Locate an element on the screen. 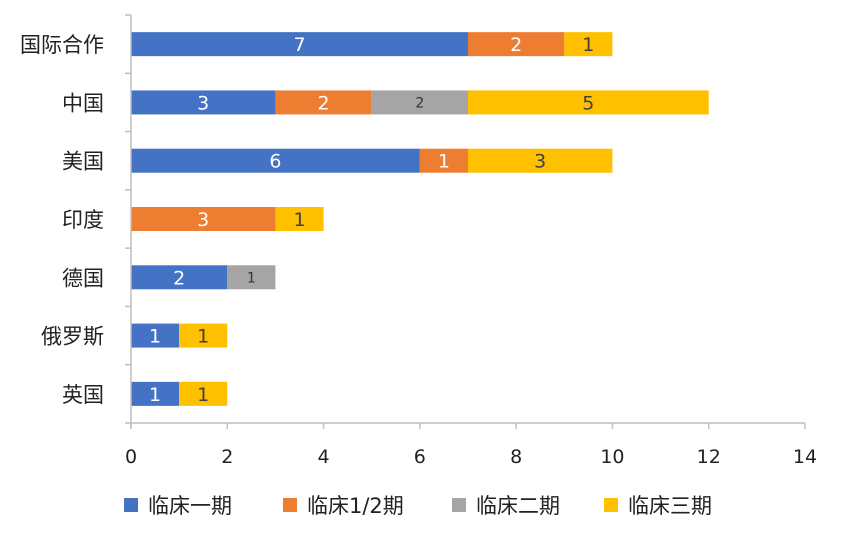 Image resolution: width=841 pixels, height=539 pixels. tick-labels-group: 0 2 4 6 8 10 12 14 is located at coordinates (471, 457).